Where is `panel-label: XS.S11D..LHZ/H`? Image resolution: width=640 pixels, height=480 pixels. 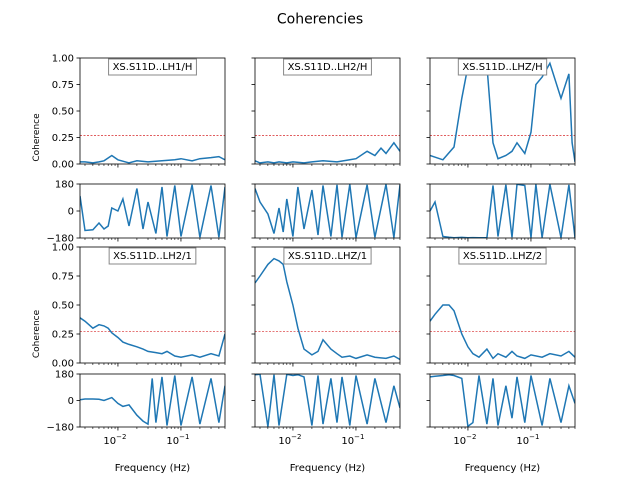 panel-label: XS.S11D..LHZ/H is located at coordinates (502, 67).